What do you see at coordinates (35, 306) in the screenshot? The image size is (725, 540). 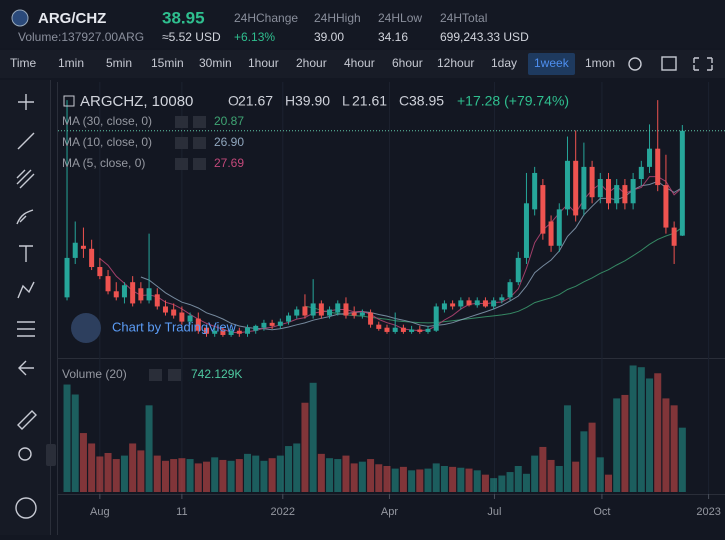 I see `drawing-tools` at bounding box center [35, 306].